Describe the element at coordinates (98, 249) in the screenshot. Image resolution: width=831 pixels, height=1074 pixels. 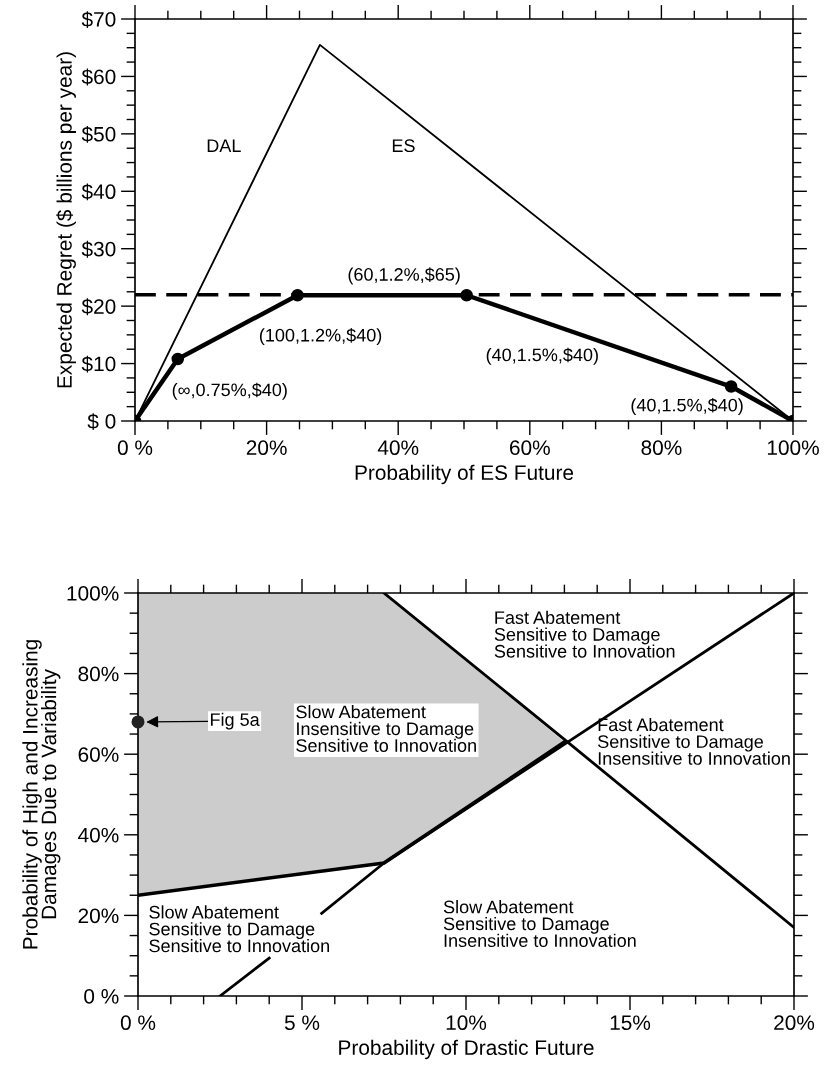
I see `y-tick-label: $30` at that location.